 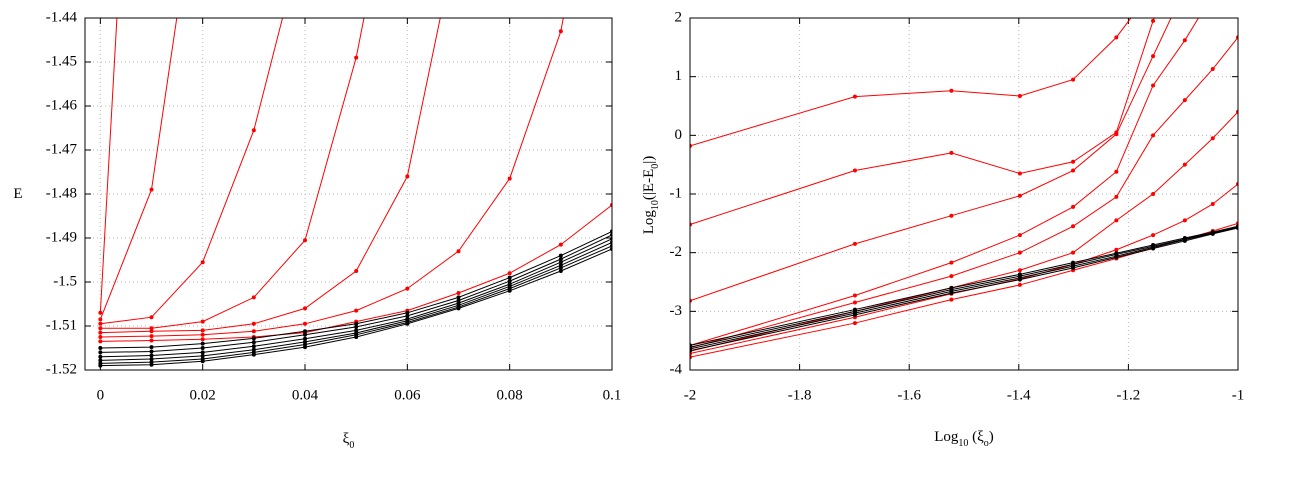 What do you see at coordinates (991, 437) in the screenshot?
I see `label-part: )` at bounding box center [991, 437].